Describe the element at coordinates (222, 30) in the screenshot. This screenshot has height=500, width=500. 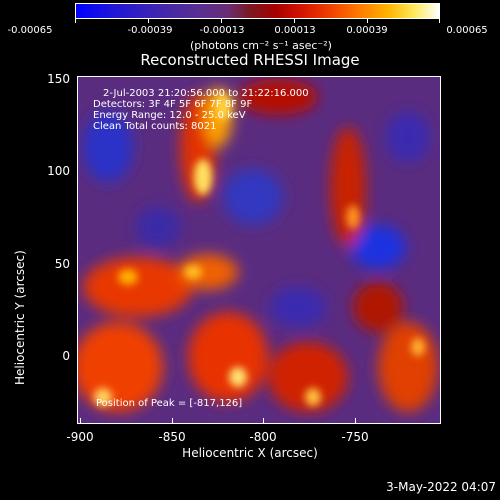
I see `colorbar-tick-label: -0.00013` at that location.